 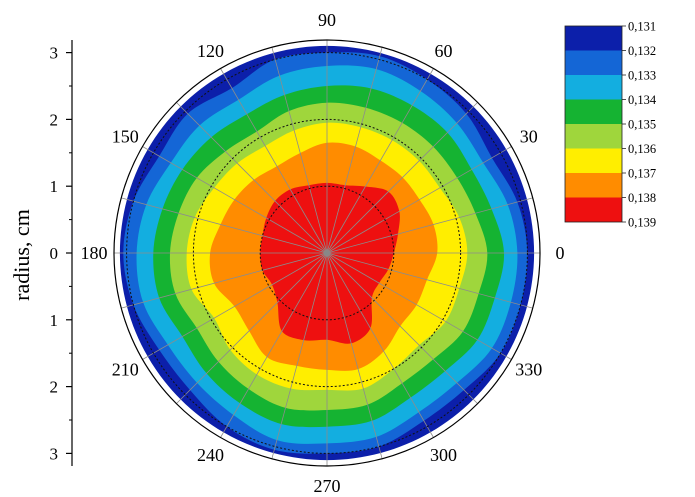 I want to click on angle-label-60: 60, so click(x=444, y=51).